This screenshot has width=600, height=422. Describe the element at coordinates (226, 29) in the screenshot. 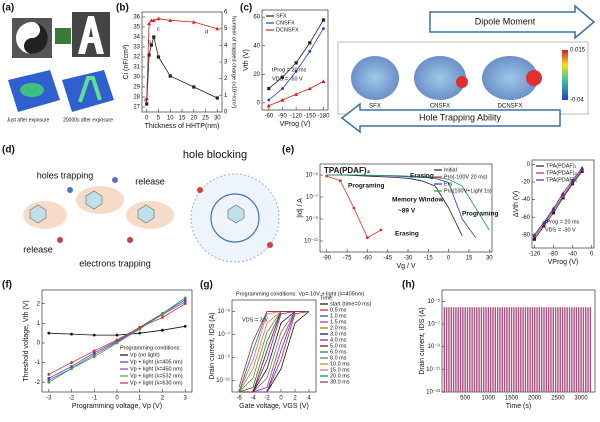

I see `y2-tick-label: 5` at that location.